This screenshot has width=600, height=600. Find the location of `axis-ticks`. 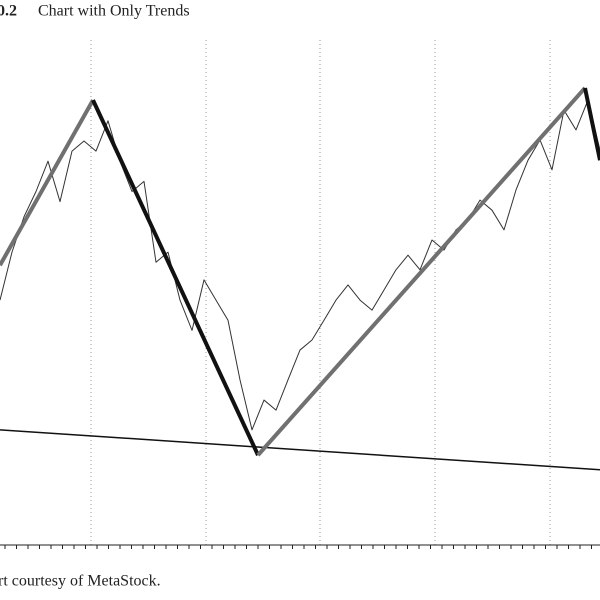

axis-ticks is located at coordinates (298, 547).